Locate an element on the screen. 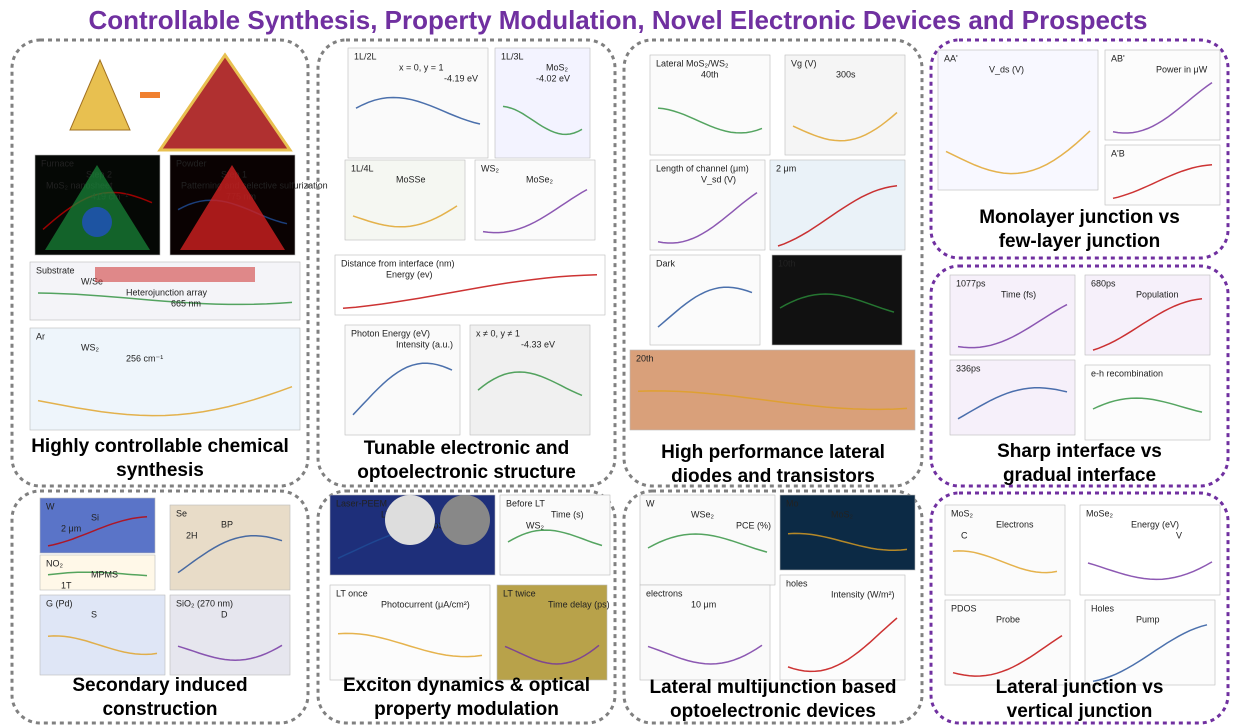 The height and width of the screenshot is (728, 1237). image-label: 665 nm is located at coordinates (186, 303).